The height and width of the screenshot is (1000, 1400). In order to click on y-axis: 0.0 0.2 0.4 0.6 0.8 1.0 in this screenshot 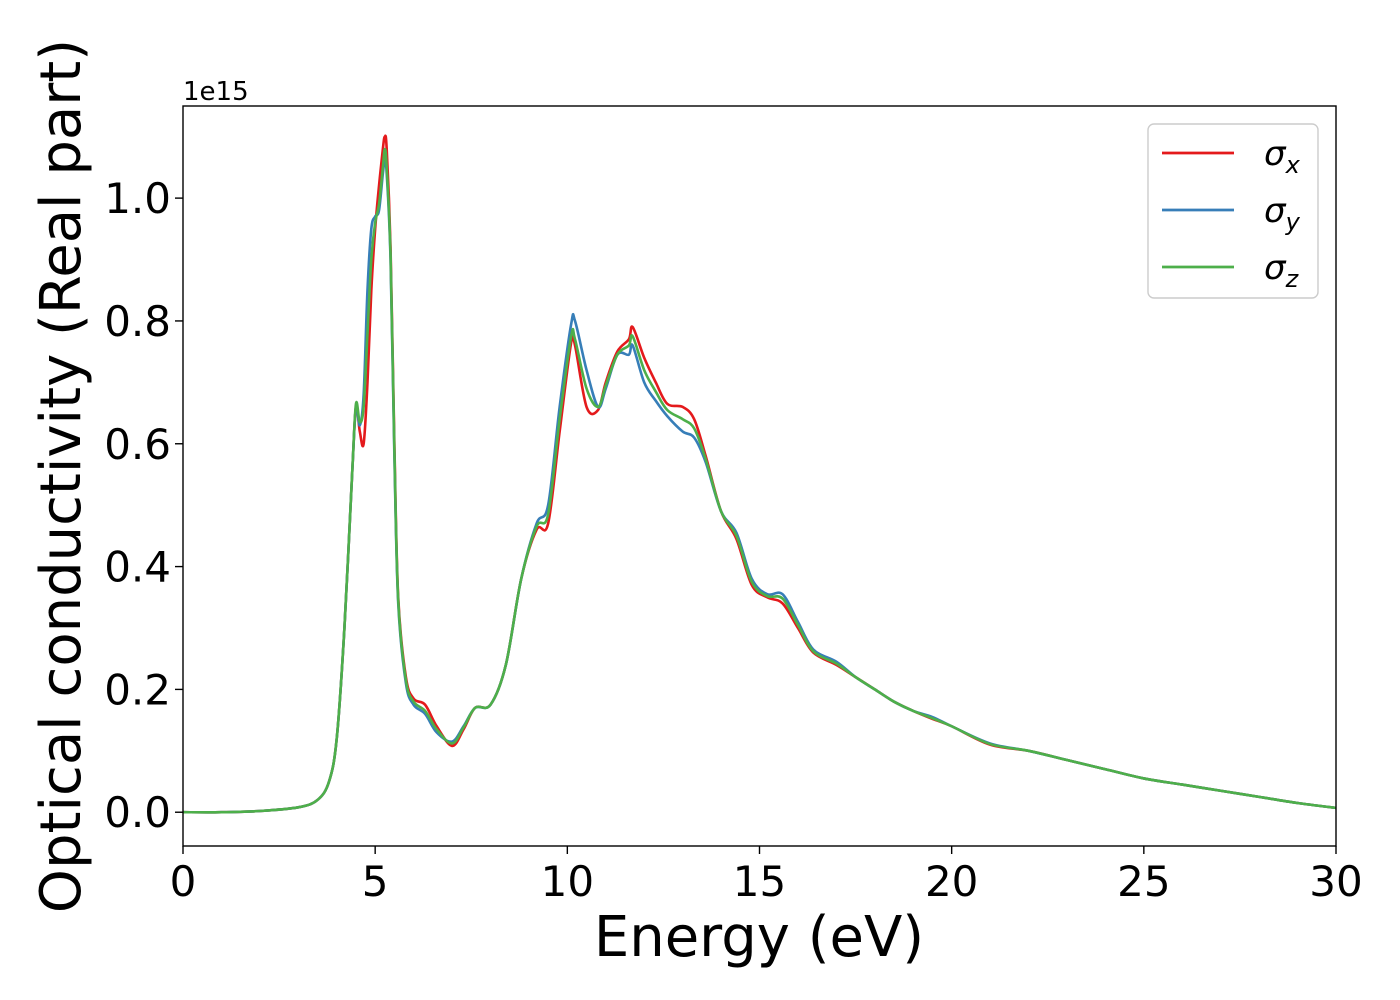, I will do `click(143, 505)`.